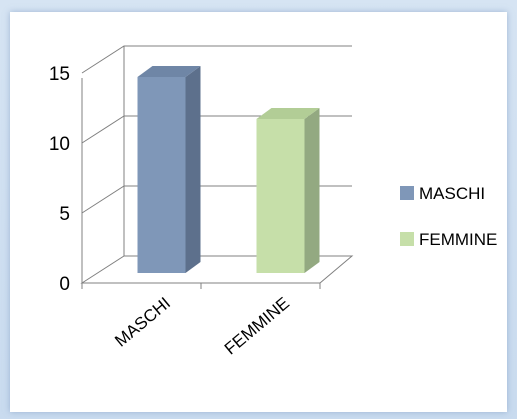 The image size is (517, 419). What do you see at coordinates (458, 239) in the screenshot?
I see `legend-label: FEMMINE` at bounding box center [458, 239].